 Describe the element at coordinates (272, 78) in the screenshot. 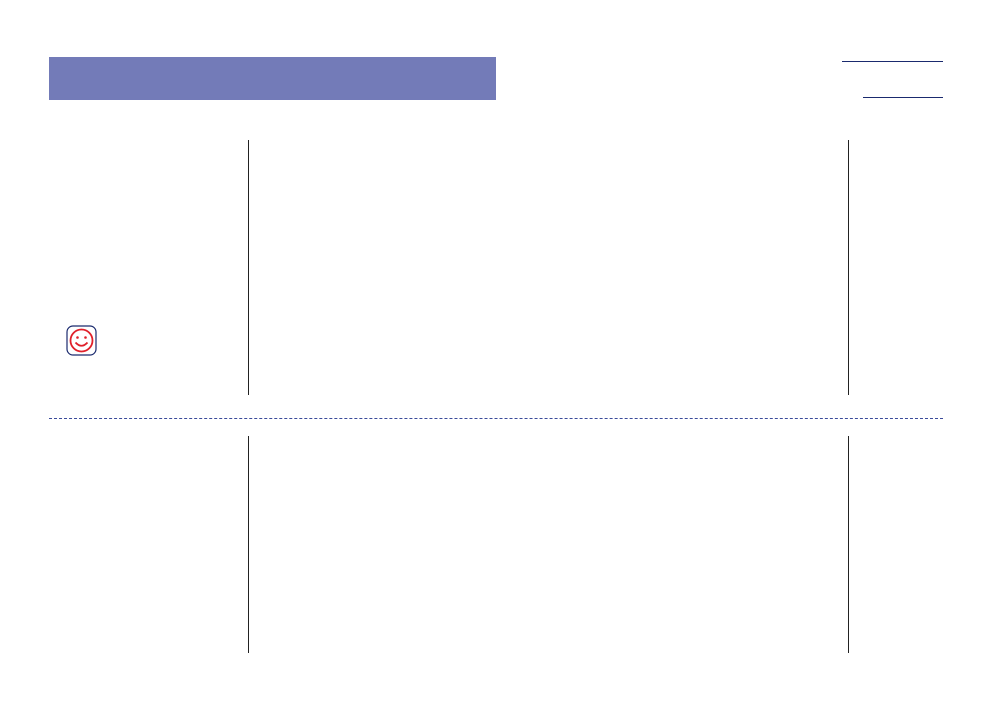

I see `header-bar` at that location.